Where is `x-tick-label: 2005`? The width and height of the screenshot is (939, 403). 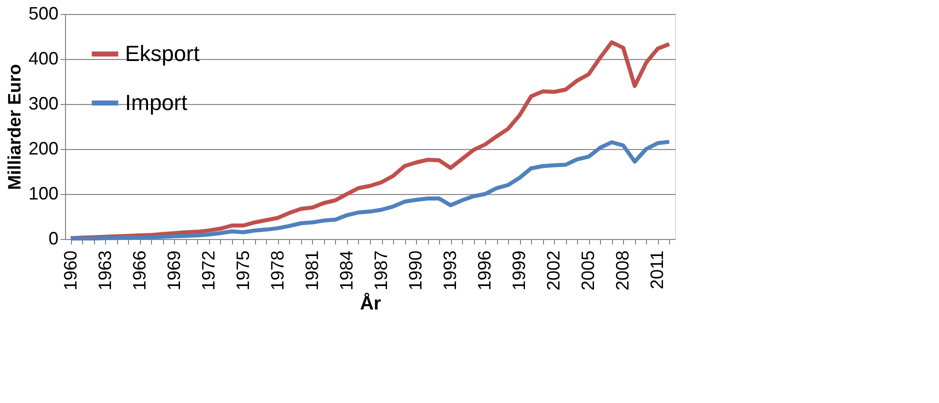
x-tick-label: 2005 is located at coordinates (588, 270).